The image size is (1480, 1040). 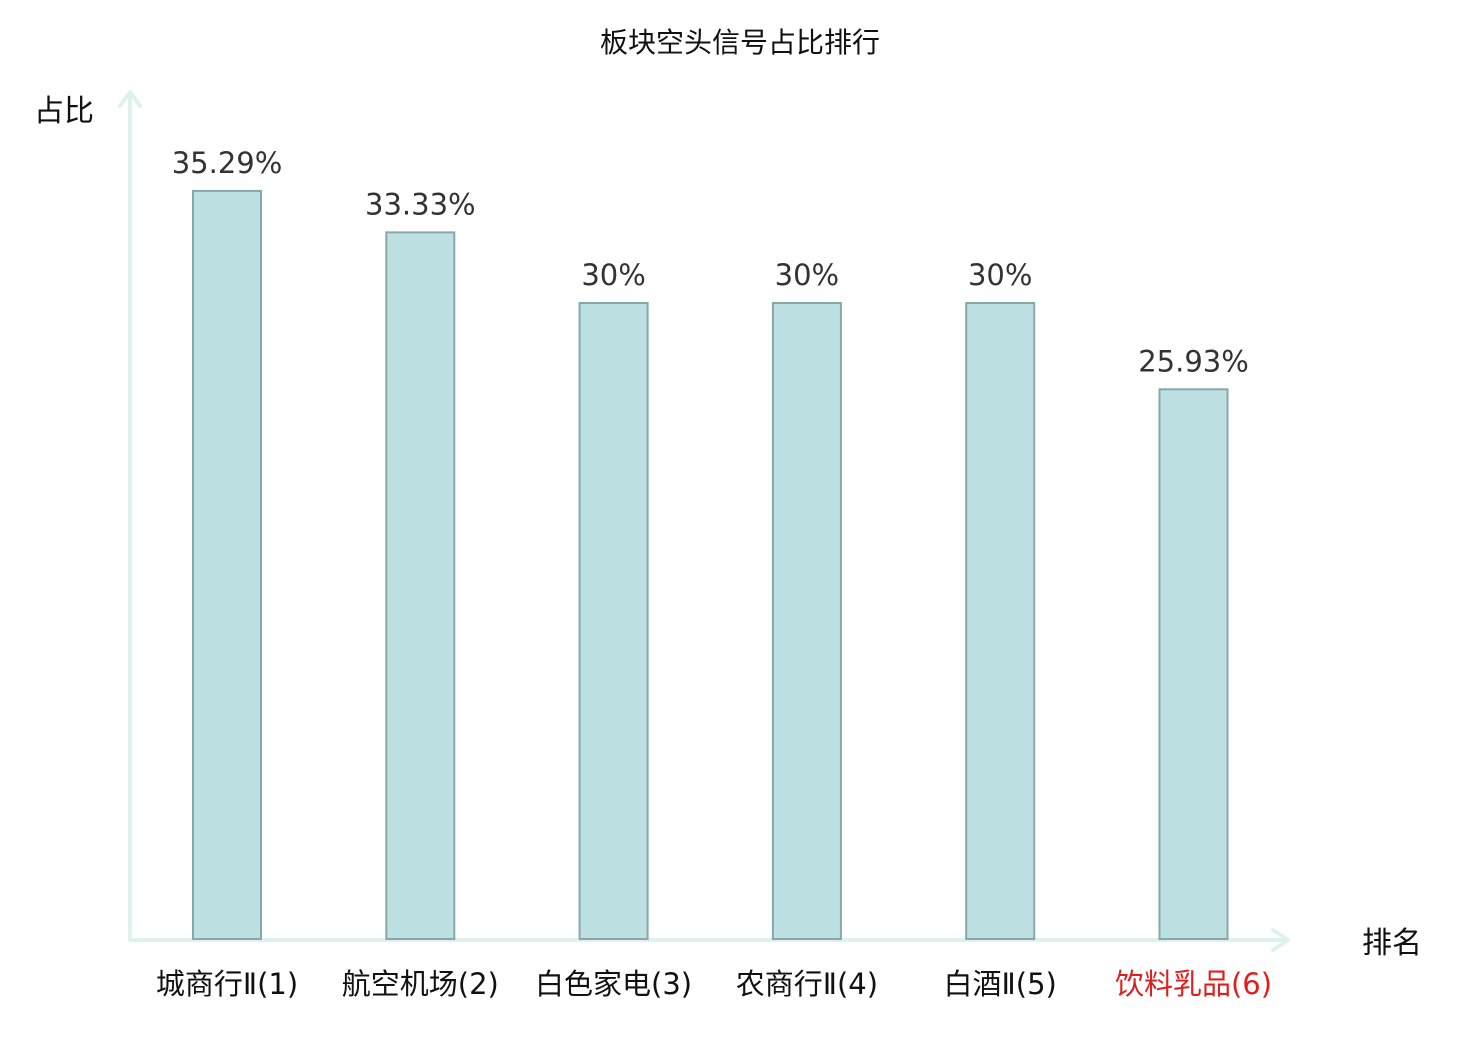 I want to click on category-label-5: 白酒Ⅱ(5), so click(x=1000, y=984).